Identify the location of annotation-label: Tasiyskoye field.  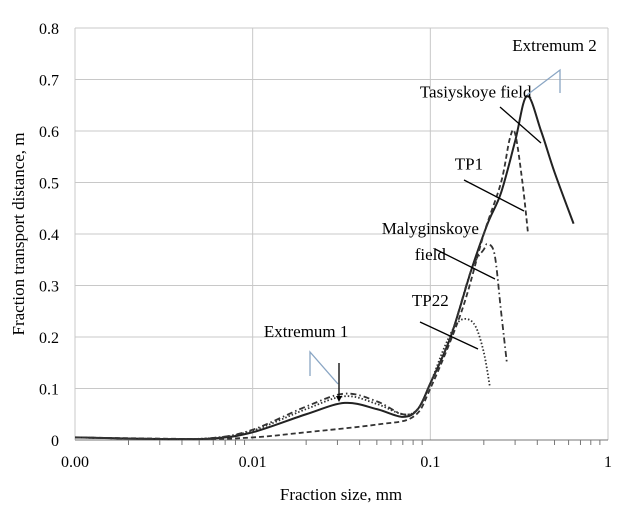
(476, 92).